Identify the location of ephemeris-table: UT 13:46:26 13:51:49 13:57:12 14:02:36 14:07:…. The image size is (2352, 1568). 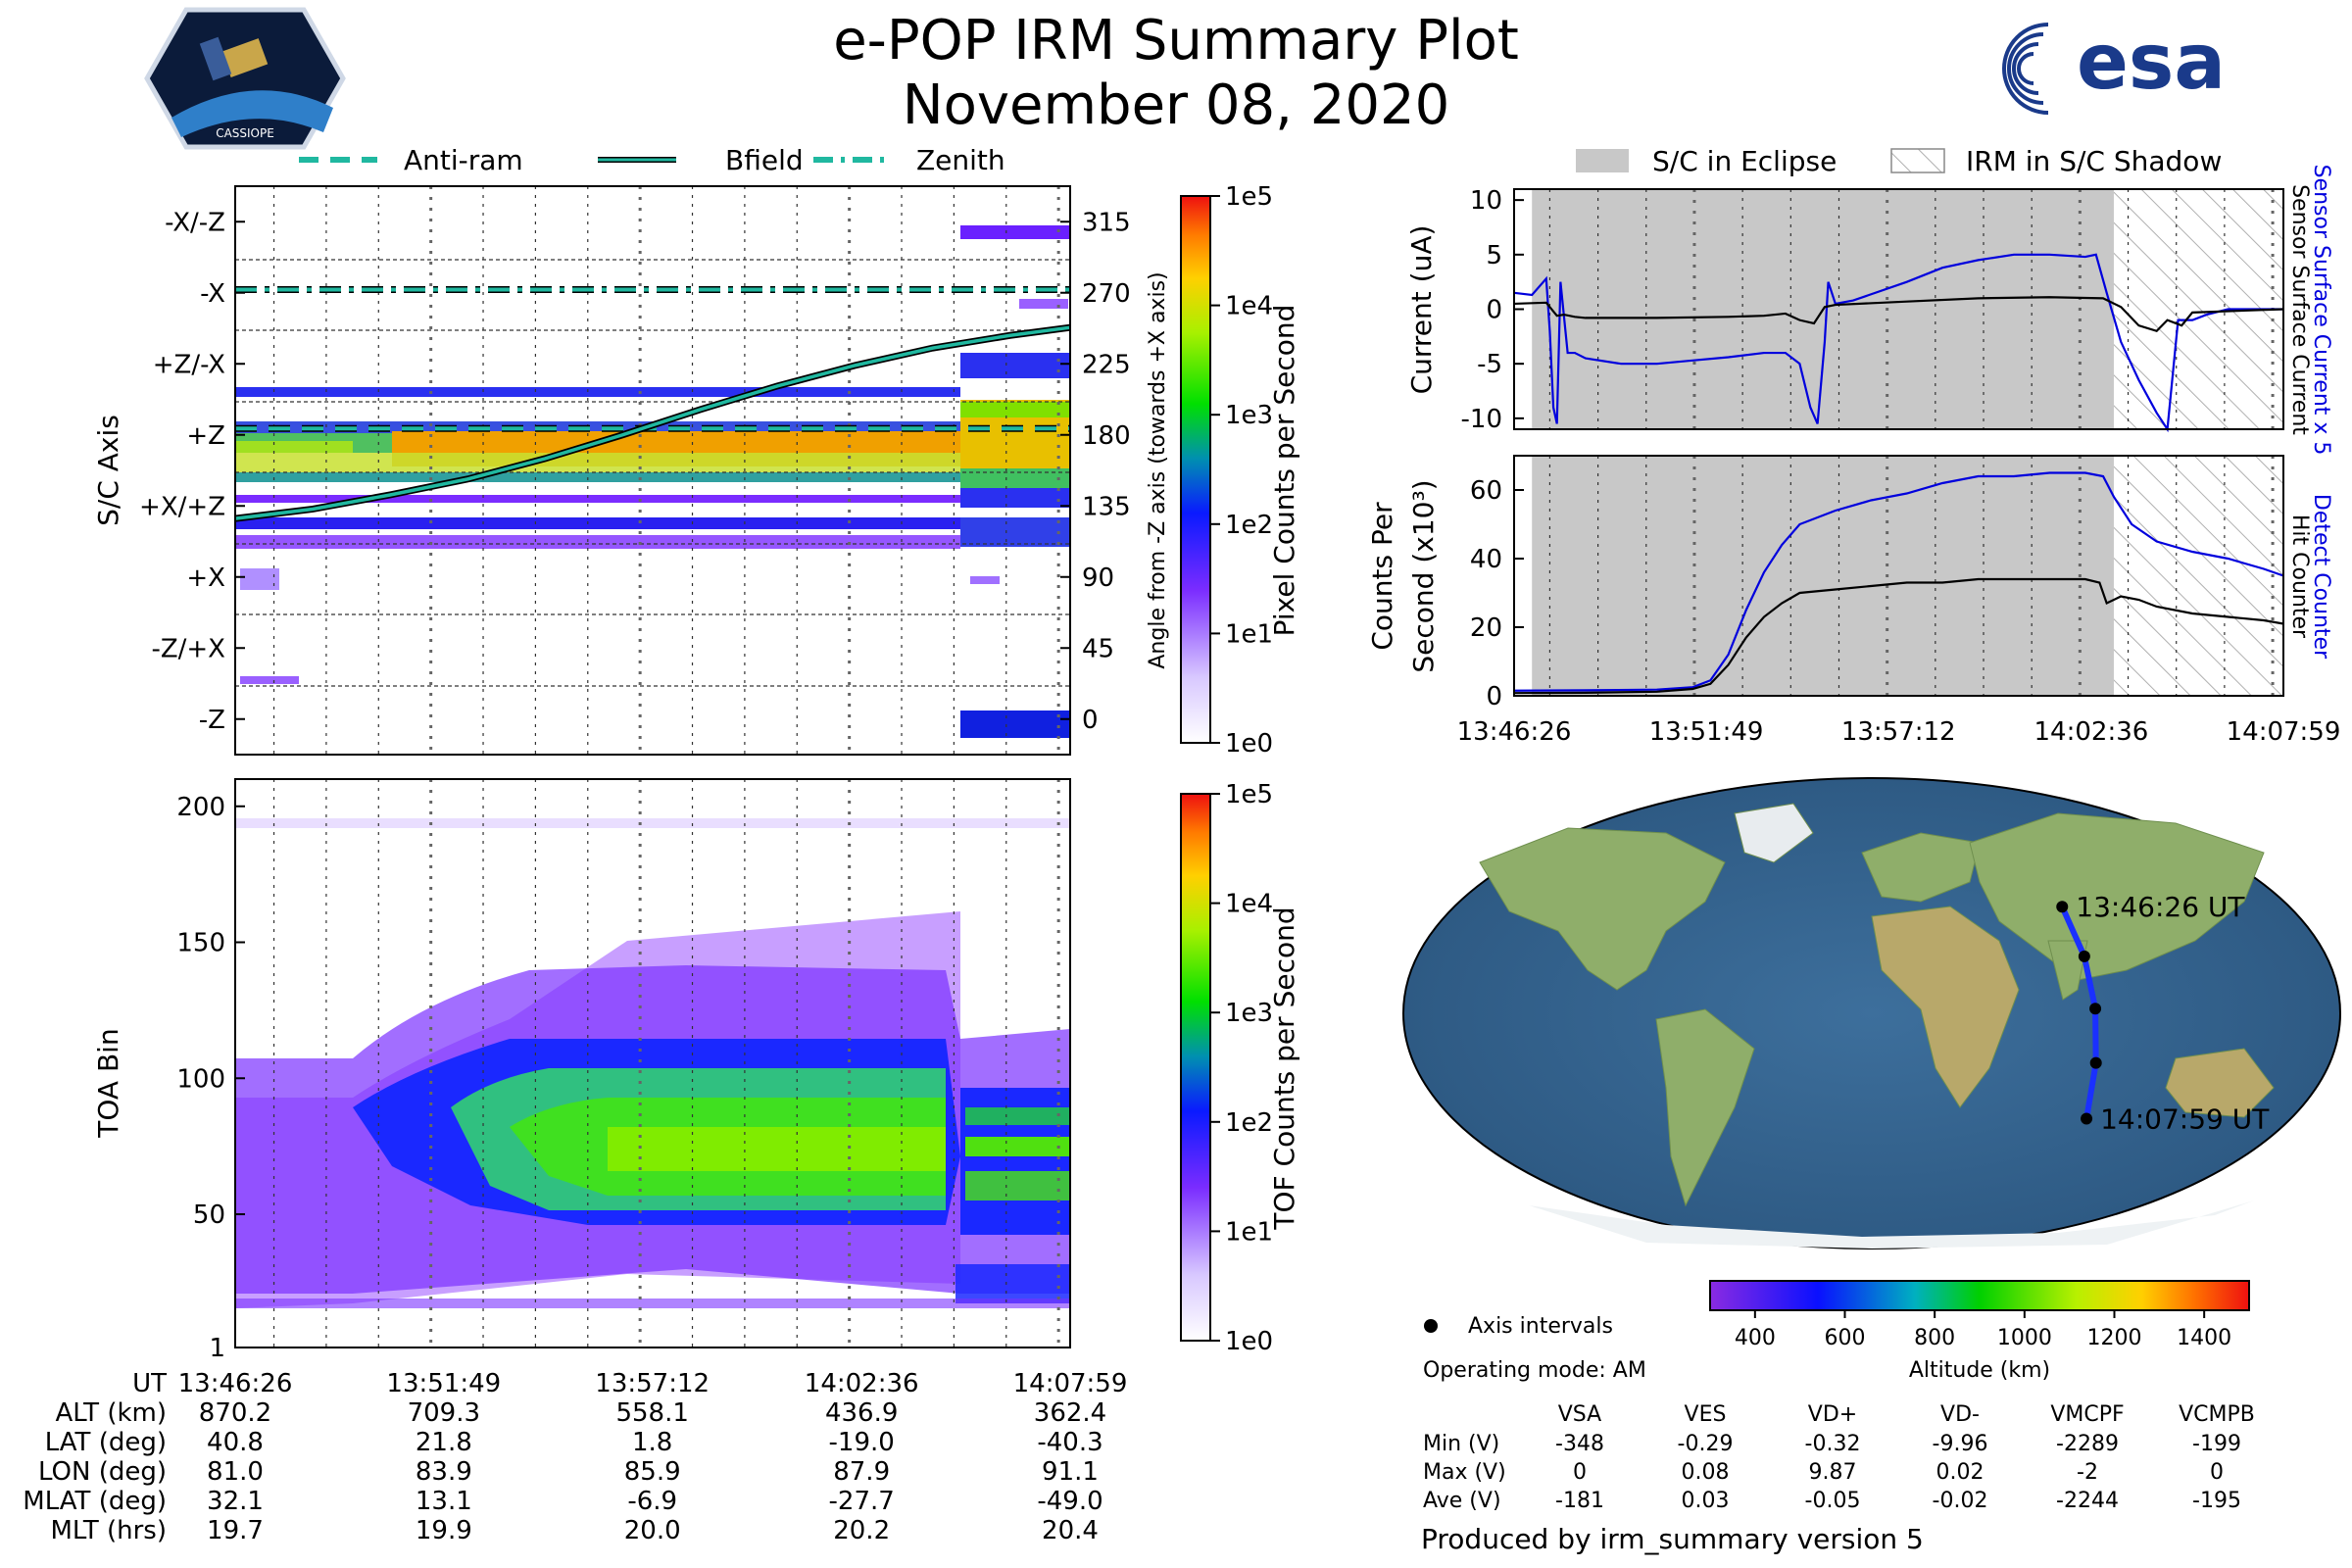
(575, 1457).